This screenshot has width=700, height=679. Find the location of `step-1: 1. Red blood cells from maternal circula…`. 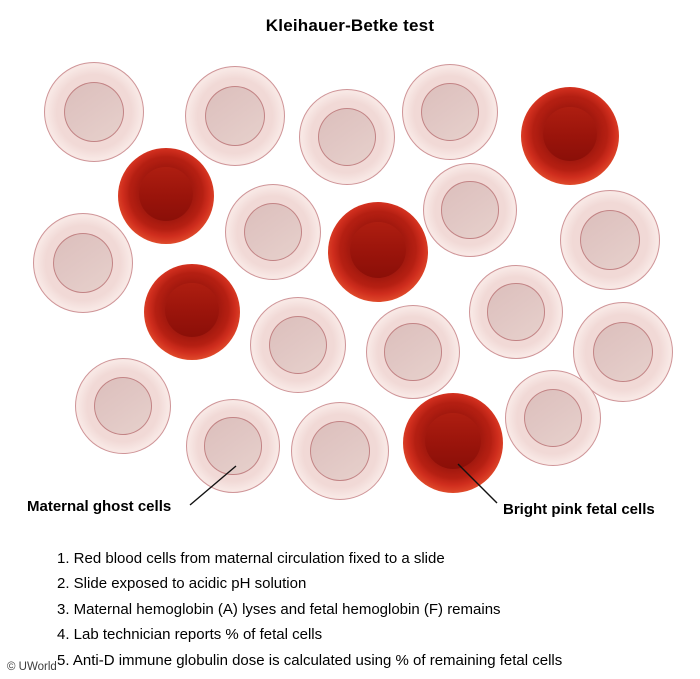

step-1: 1. Red blood cells from maternal circula… is located at coordinates (251, 558).